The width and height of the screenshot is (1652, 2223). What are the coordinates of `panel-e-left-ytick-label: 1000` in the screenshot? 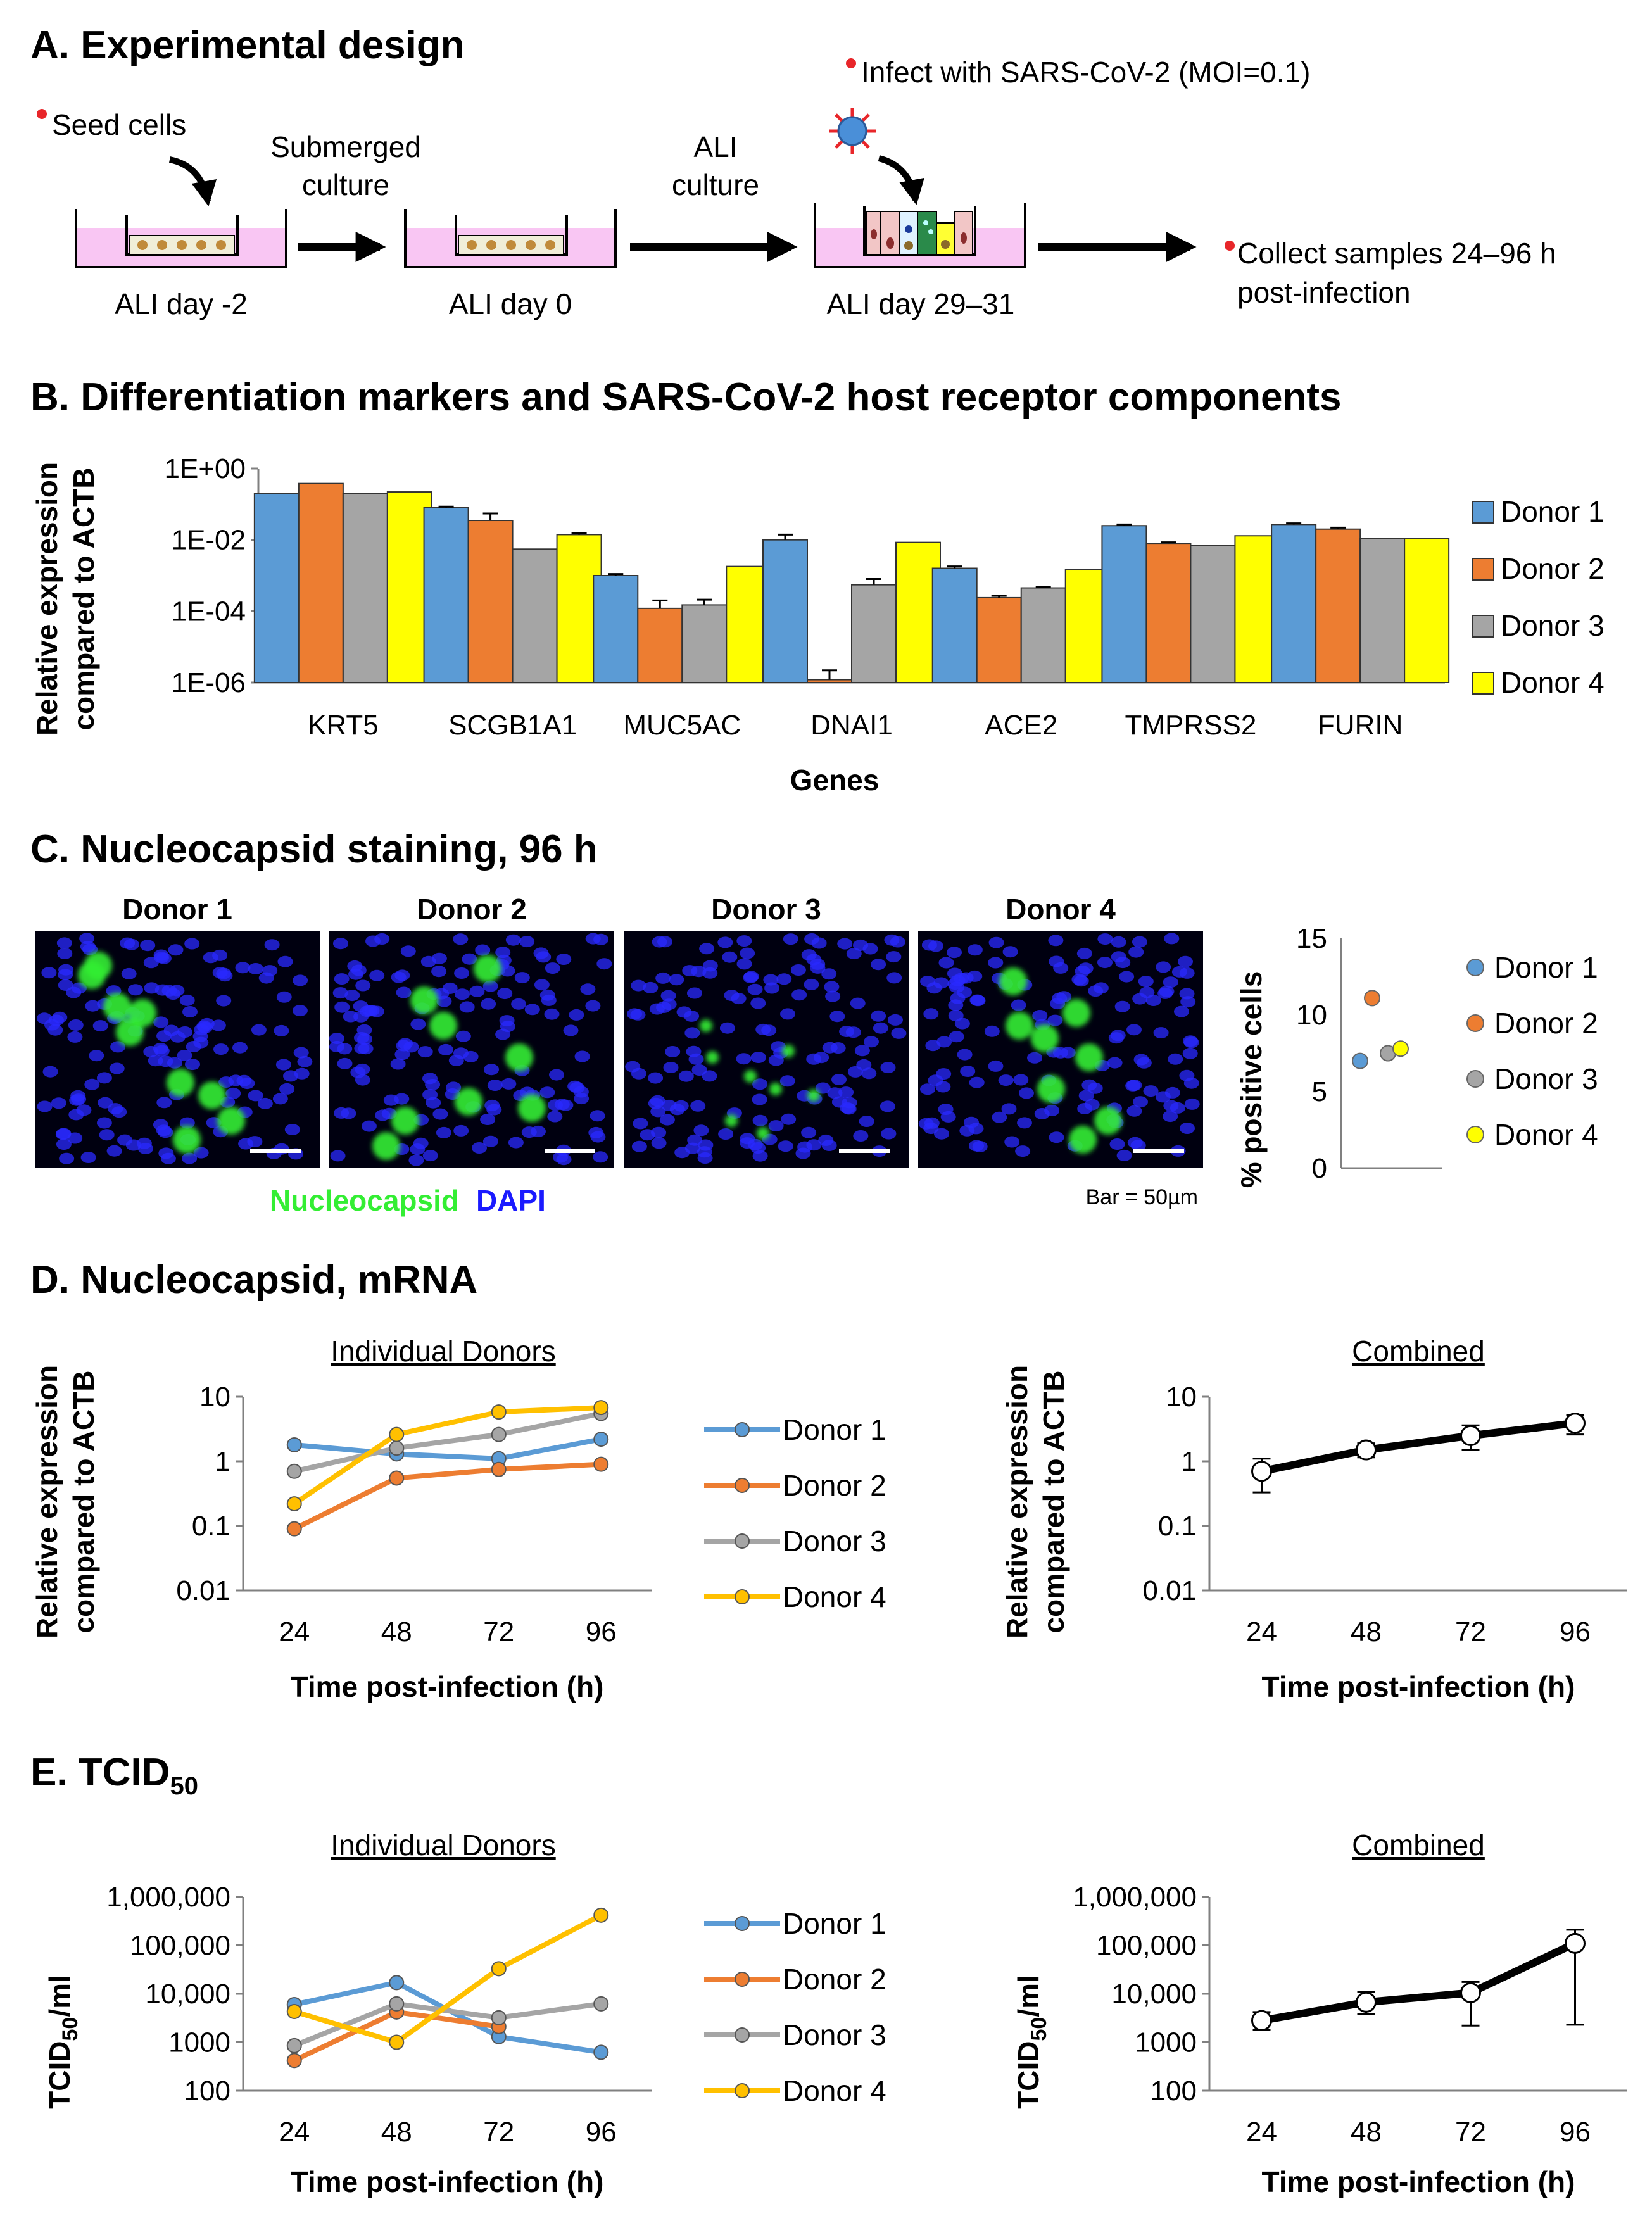 It's located at (199, 2042).